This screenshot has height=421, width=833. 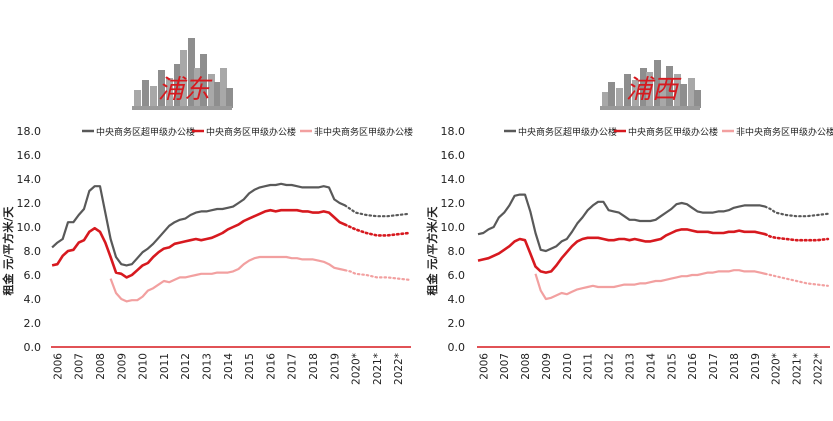 I want to click on district-logo-text: 浦西, so click(x=654, y=90).